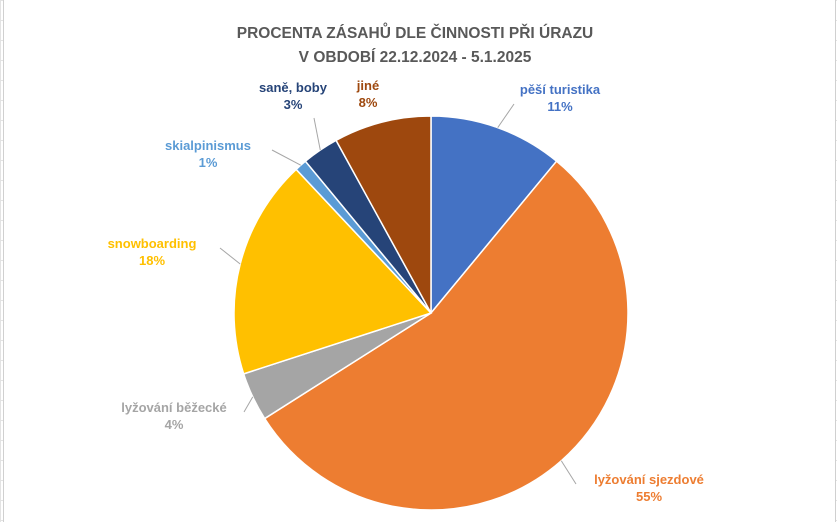  I want to click on chart-title-line-2: V OBDOBÍ 22.12.2024 - 5.1.2025, so click(415, 57).